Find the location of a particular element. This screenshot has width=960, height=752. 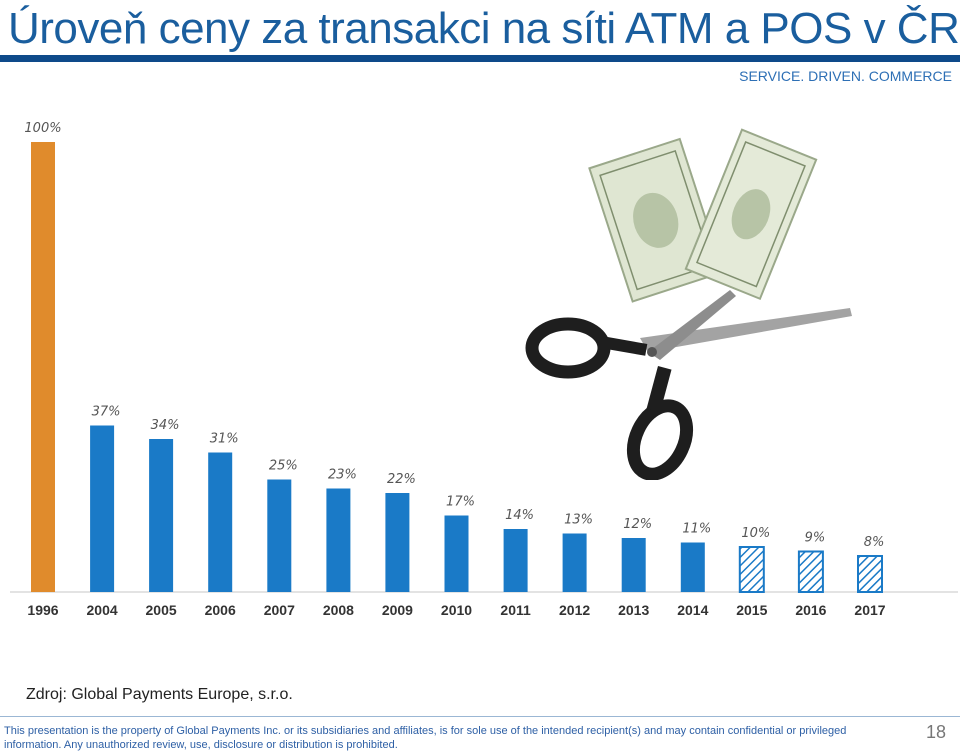

x-tick-2007: 2007 is located at coordinates (279, 610).